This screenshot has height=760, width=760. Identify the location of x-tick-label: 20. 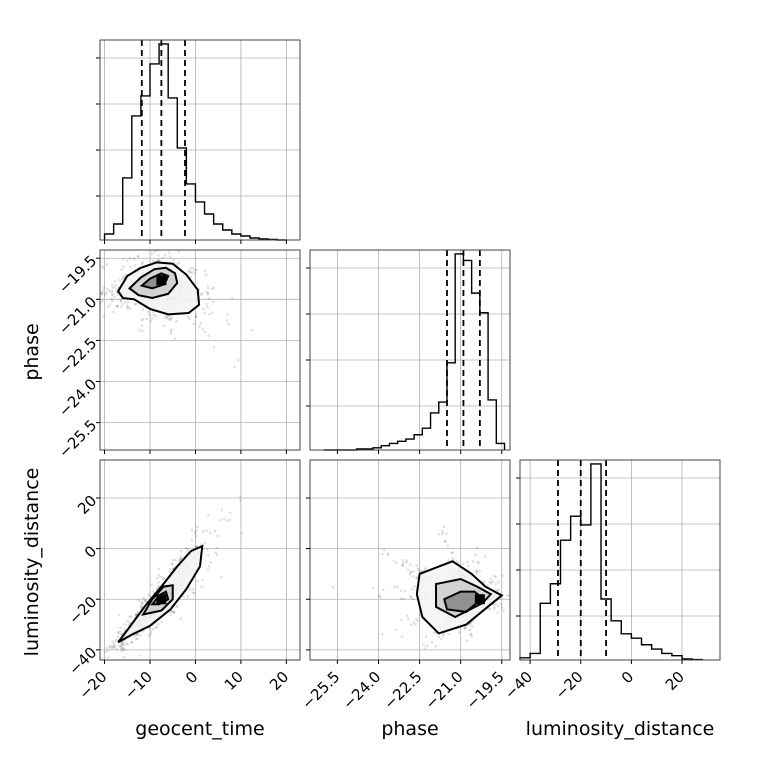
(279, 681).